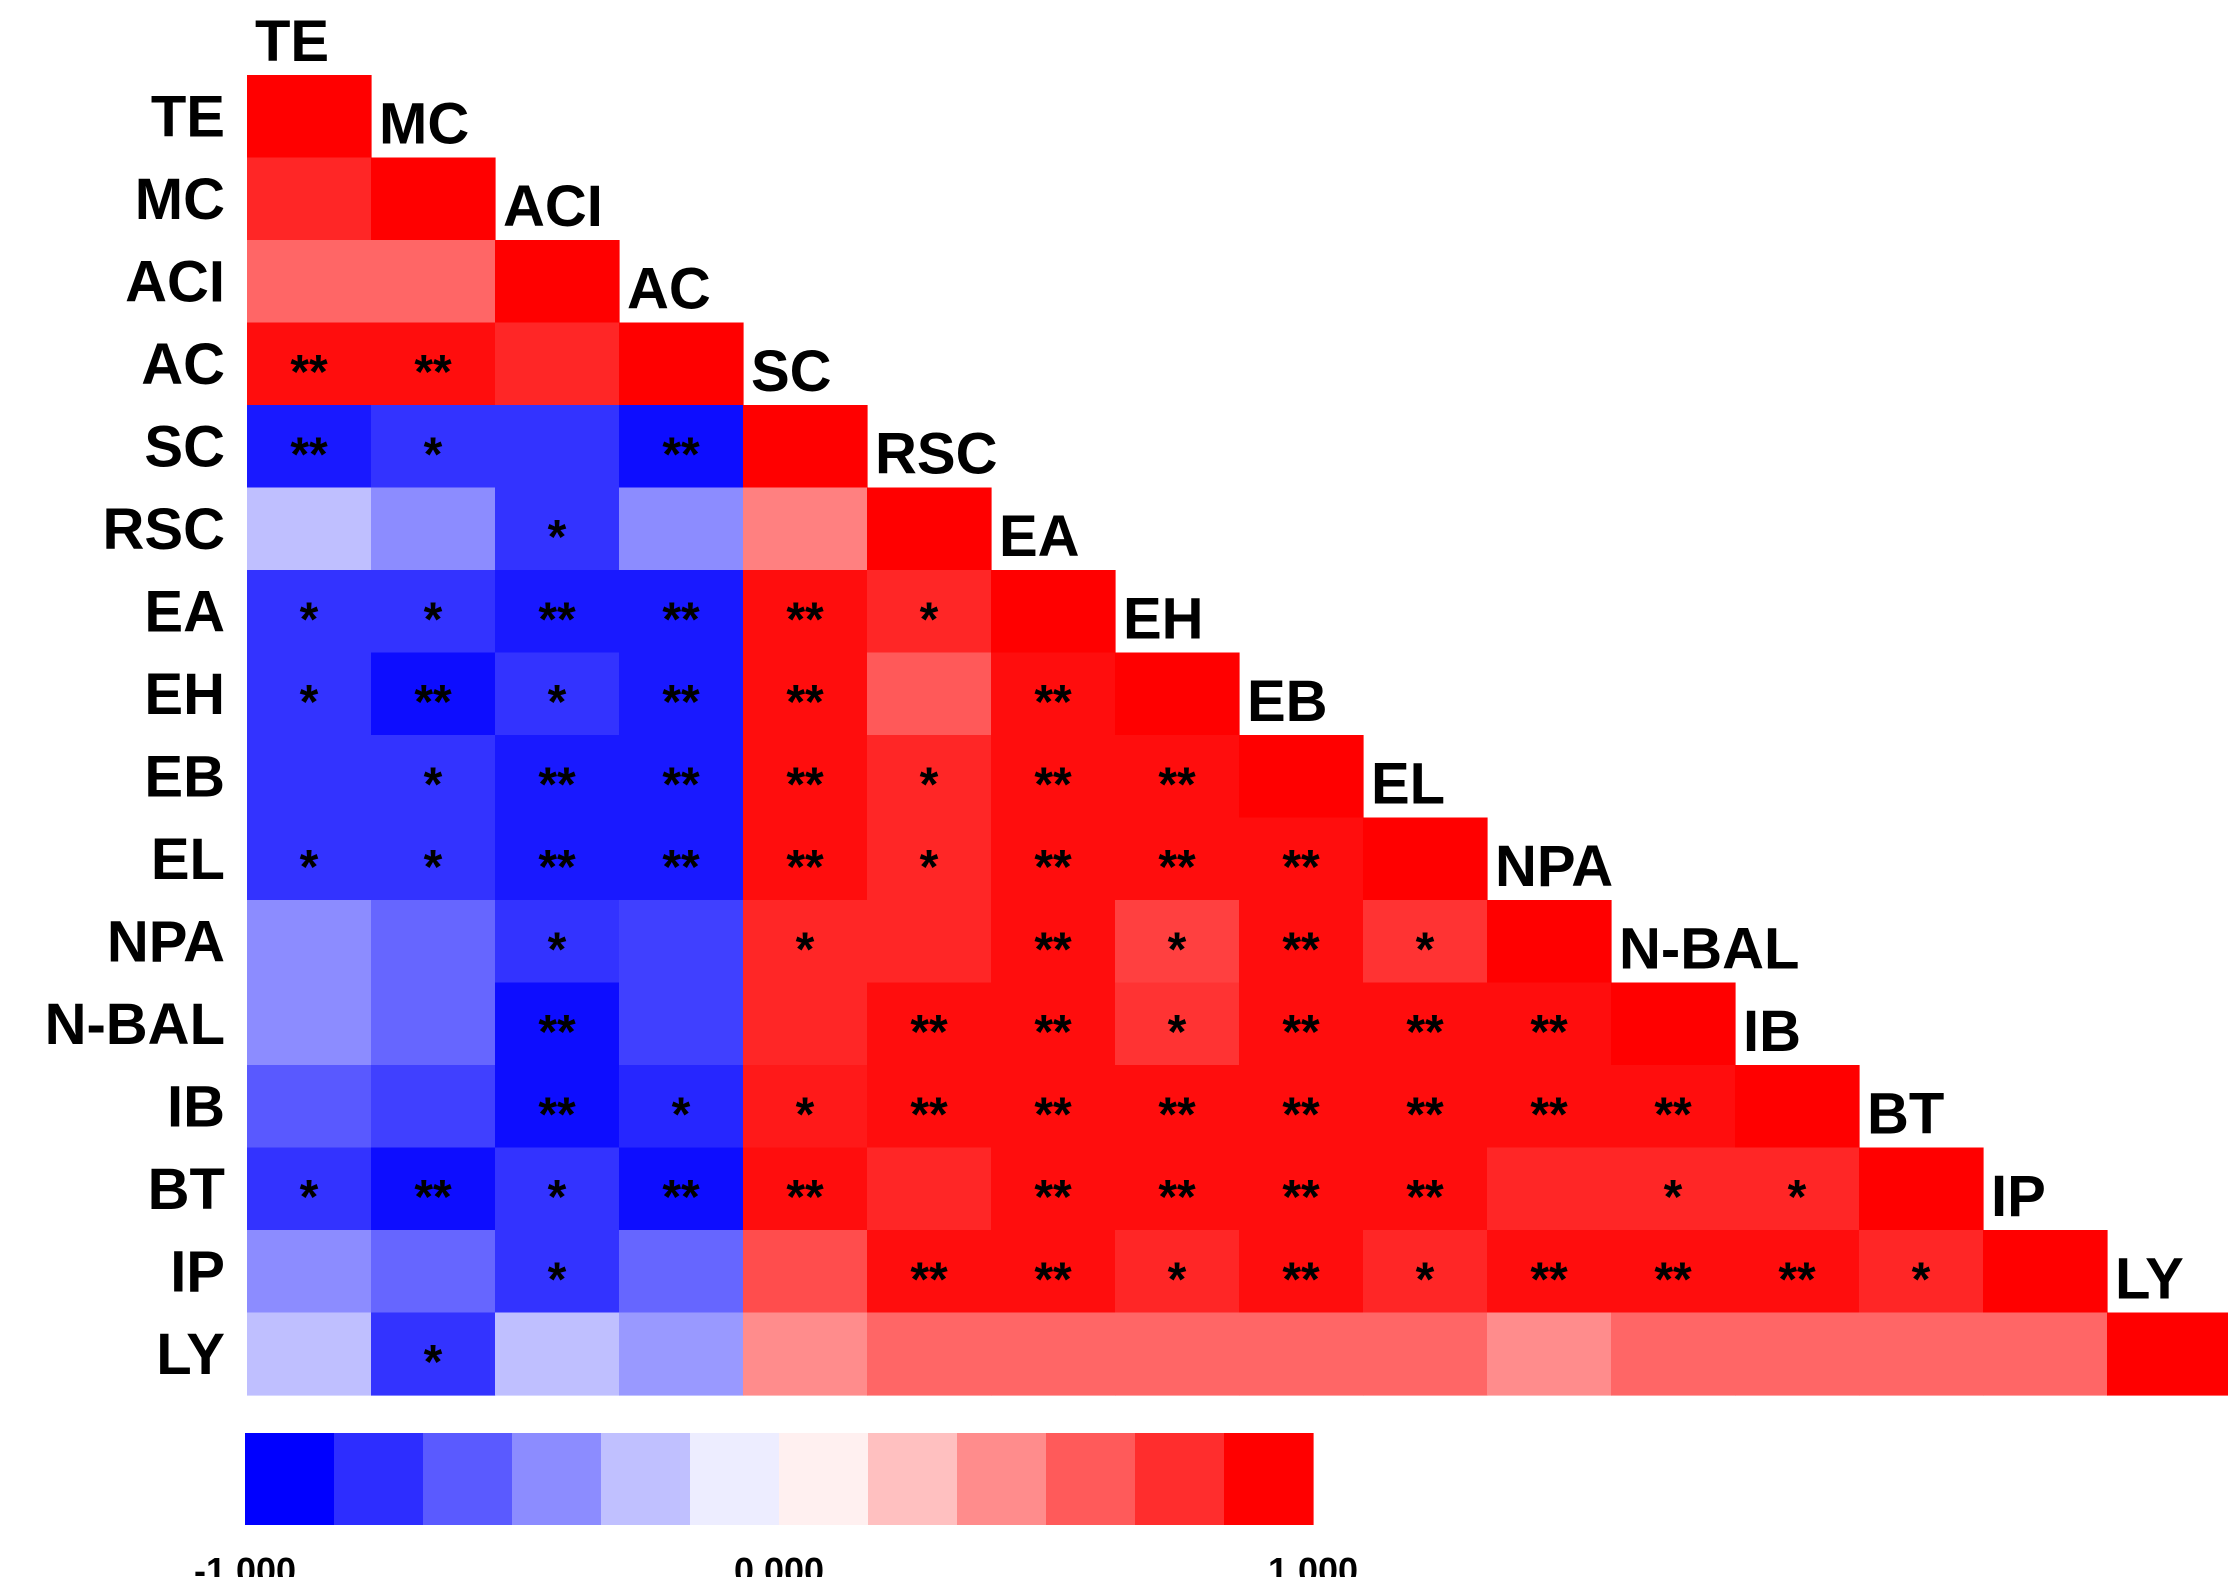 The image size is (2228, 1577). What do you see at coordinates (175, 281) in the screenshot?
I see `row-label-aci: ACI` at bounding box center [175, 281].